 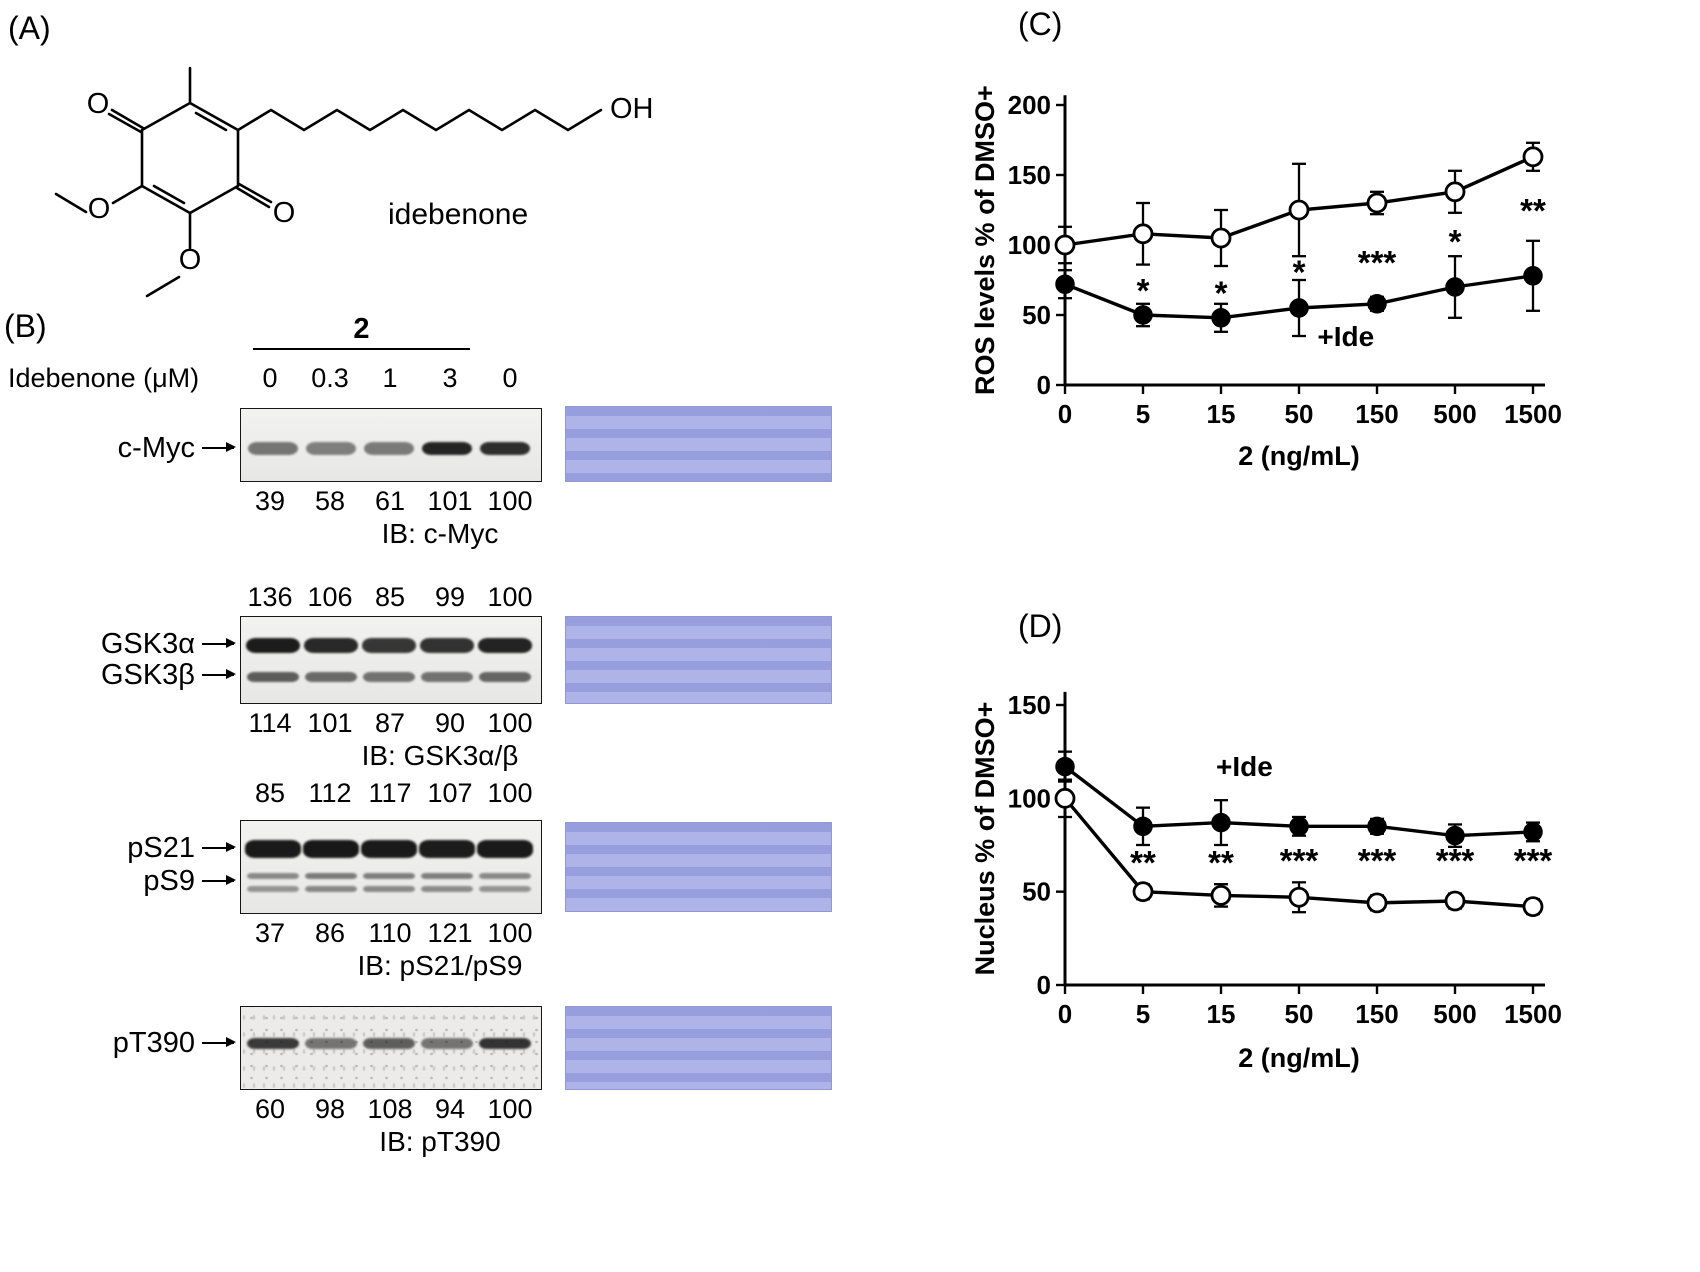 What do you see at coordinates (1345, 336) in the screenshot?
I see `series-annotation: +Ide` at bounding box center [1345, 336].